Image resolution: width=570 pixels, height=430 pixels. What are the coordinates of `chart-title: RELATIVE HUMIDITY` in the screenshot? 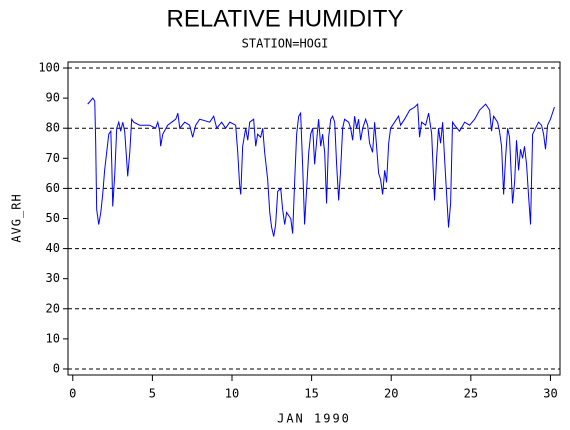 It's located at (285, 18).